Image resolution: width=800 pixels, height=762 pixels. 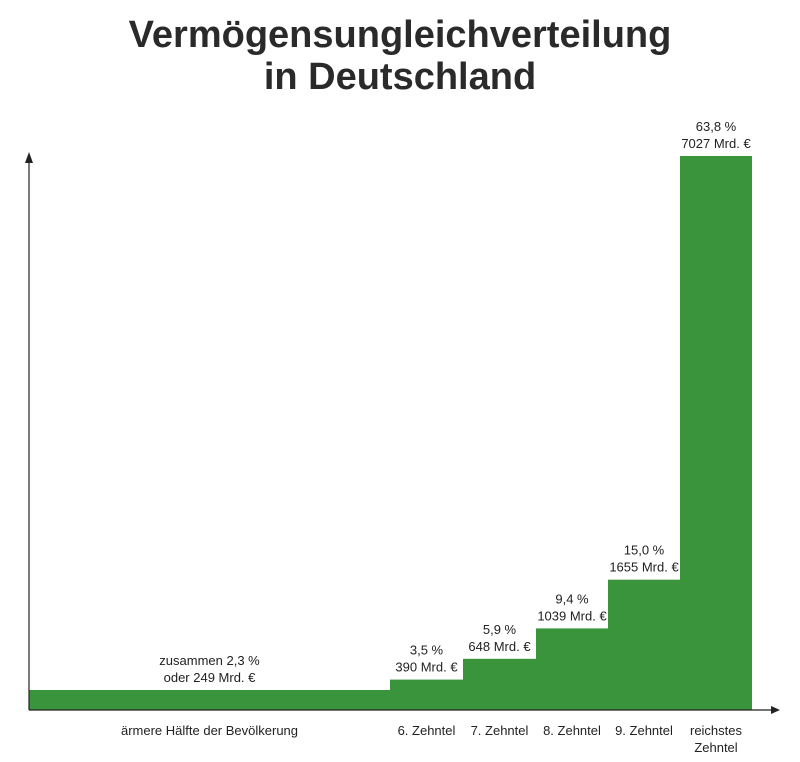 What do you see at coordinates (209, 660) in the screenshot?
I see `value-label-0-0: zusammen 2,3 %` at bounding box center [209, 660].